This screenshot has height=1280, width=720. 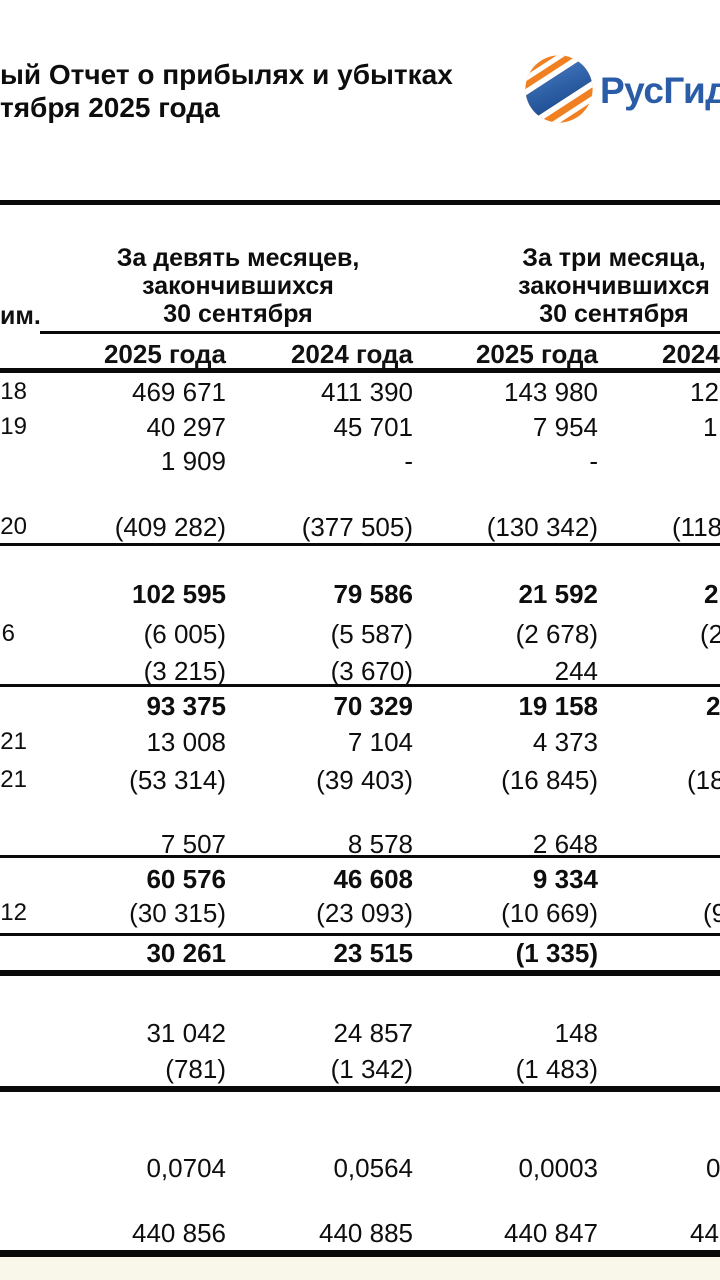 What do you see at coordinates (542, 527) in the screenshot?
I see `value-cell: (130 342)` at bounding box center [542, 527].